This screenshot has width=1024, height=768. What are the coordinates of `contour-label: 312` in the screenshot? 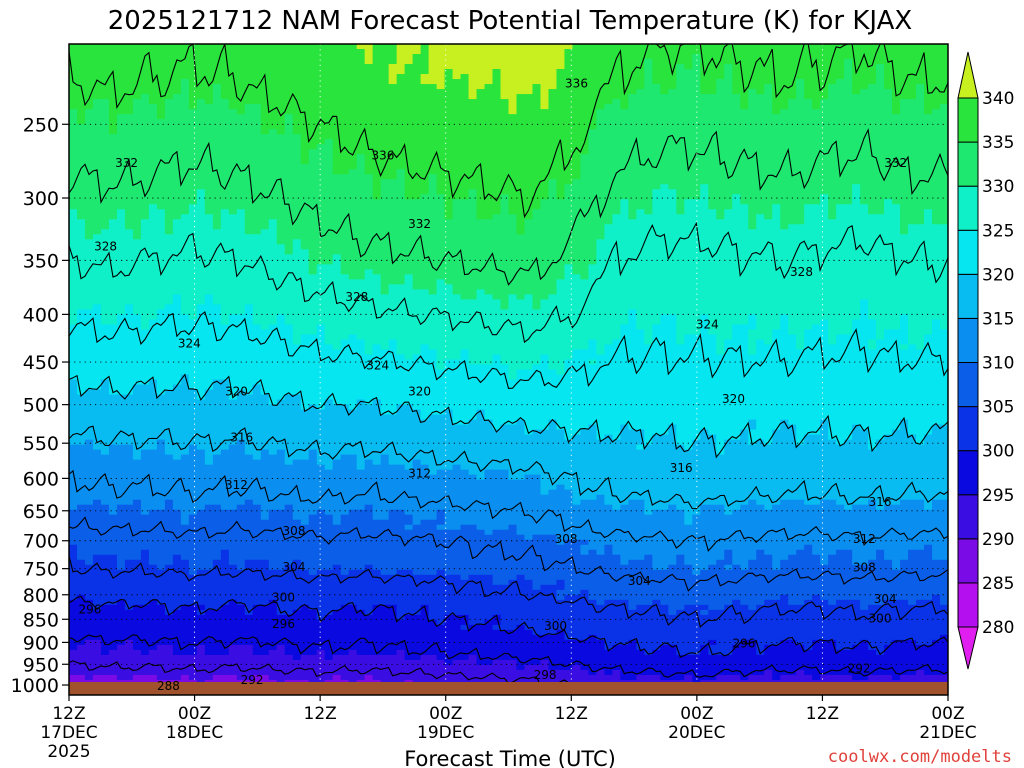 It's located at (864, 539).